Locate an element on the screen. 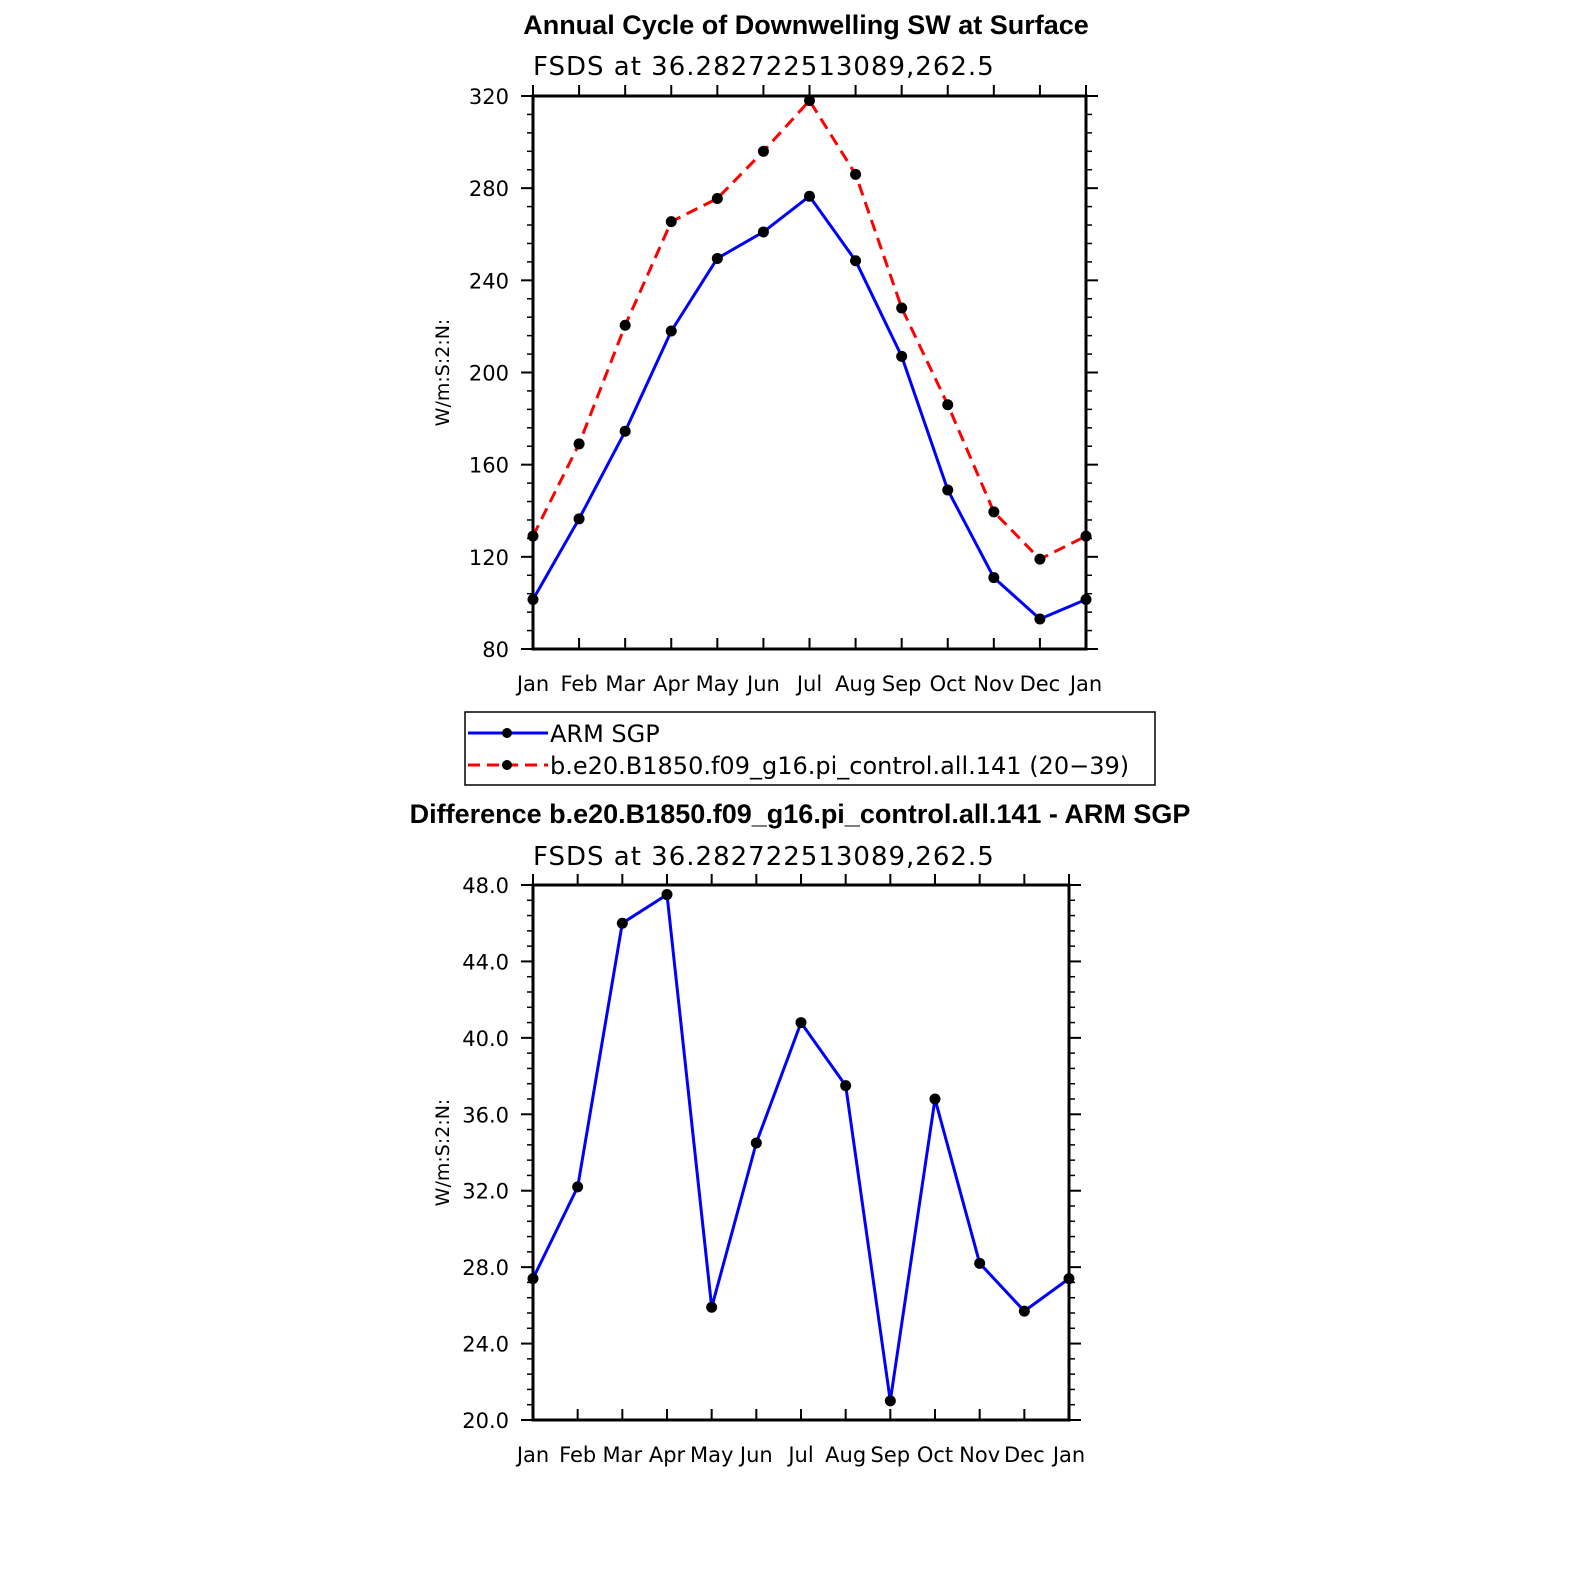 The image size is (1574, 1574). chart2-xtick-label: Aug is located at coordinates (845, 1455).